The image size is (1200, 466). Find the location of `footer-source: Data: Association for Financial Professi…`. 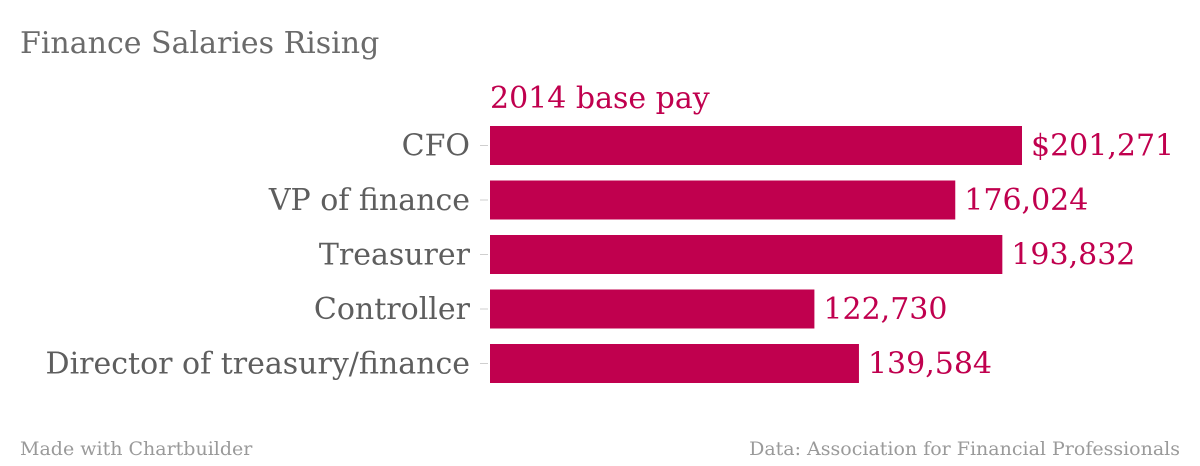

footer-source: Data: Association for Financial Professi… is located at coordinates (964, 449).